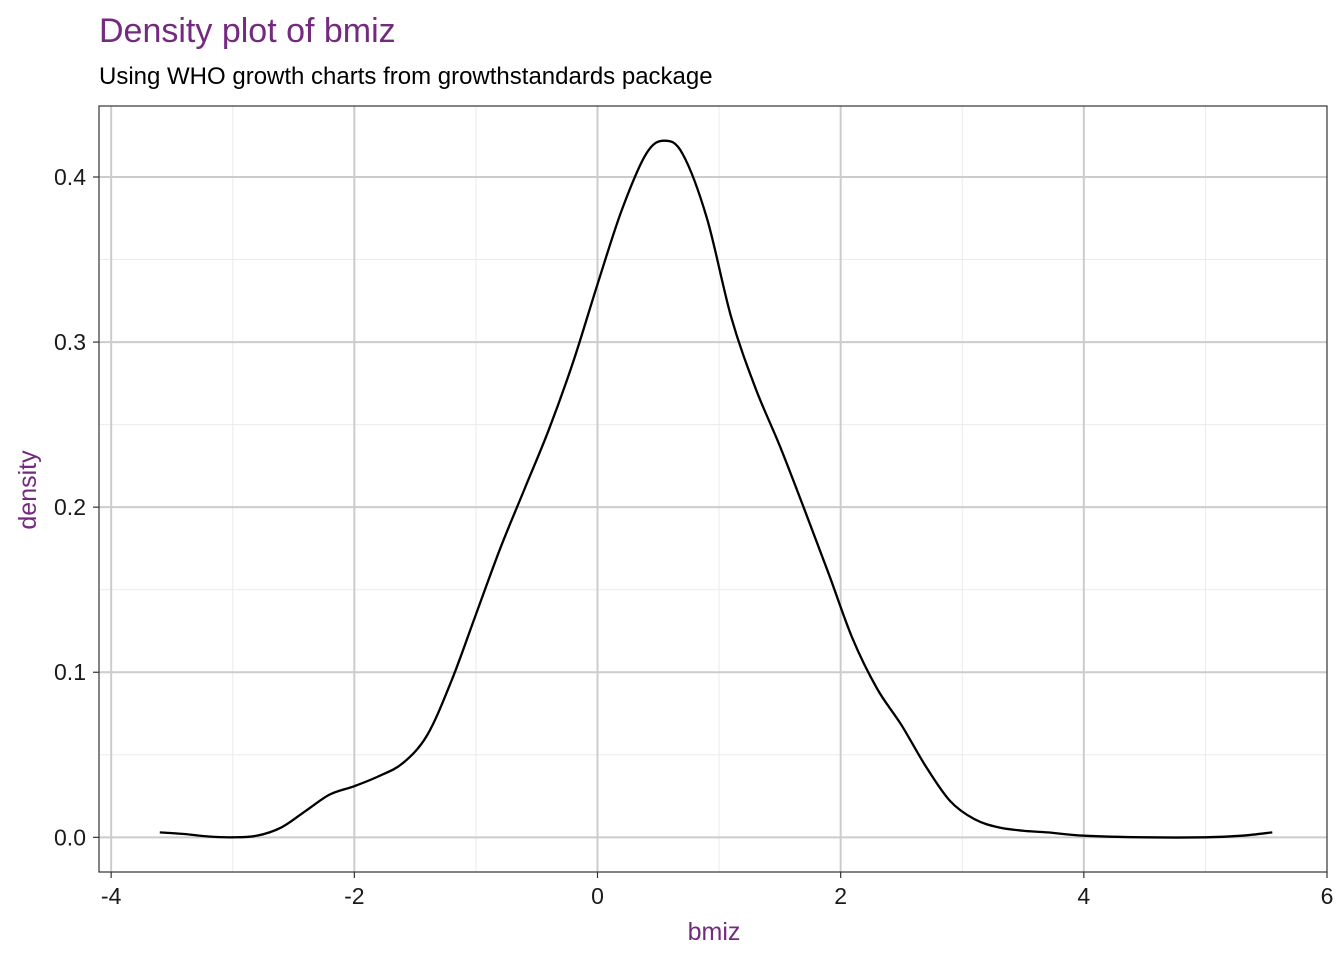  Describe the element at coordinates (1083, 896) in the screenshot. I see `x-tick-label: 4` at that location.